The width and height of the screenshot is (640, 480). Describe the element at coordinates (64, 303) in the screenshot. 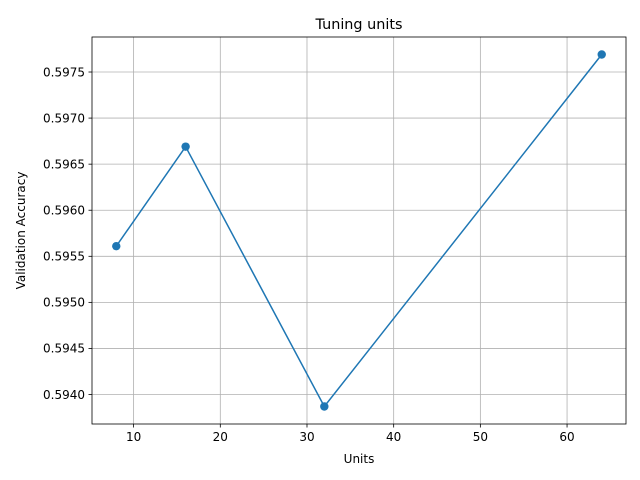

I see `y-tick-label: 0.5950` at that location.